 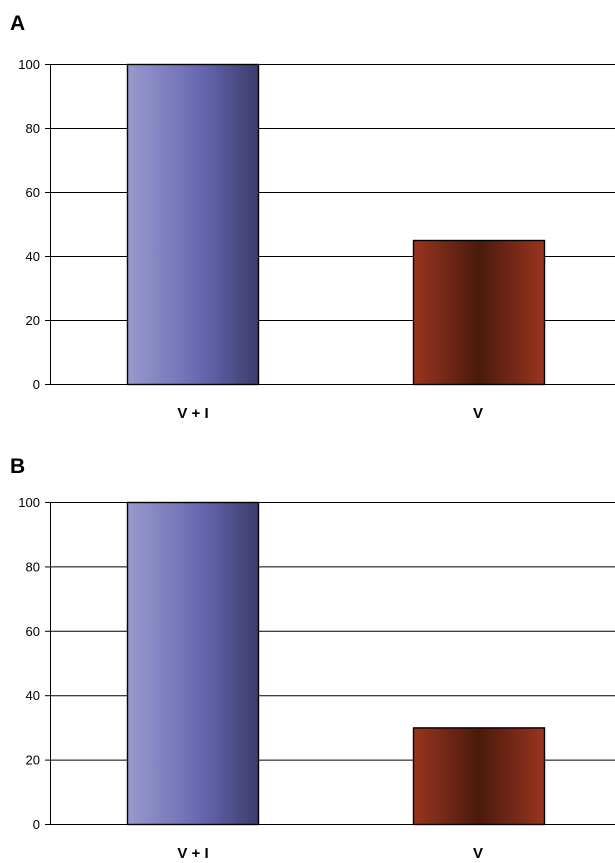 What do you see at coordinates (29, 224) in the screenshot?
I see `y-tick-labels-a: 0 20 40 60 80 100` at bounding box center [29, 224].